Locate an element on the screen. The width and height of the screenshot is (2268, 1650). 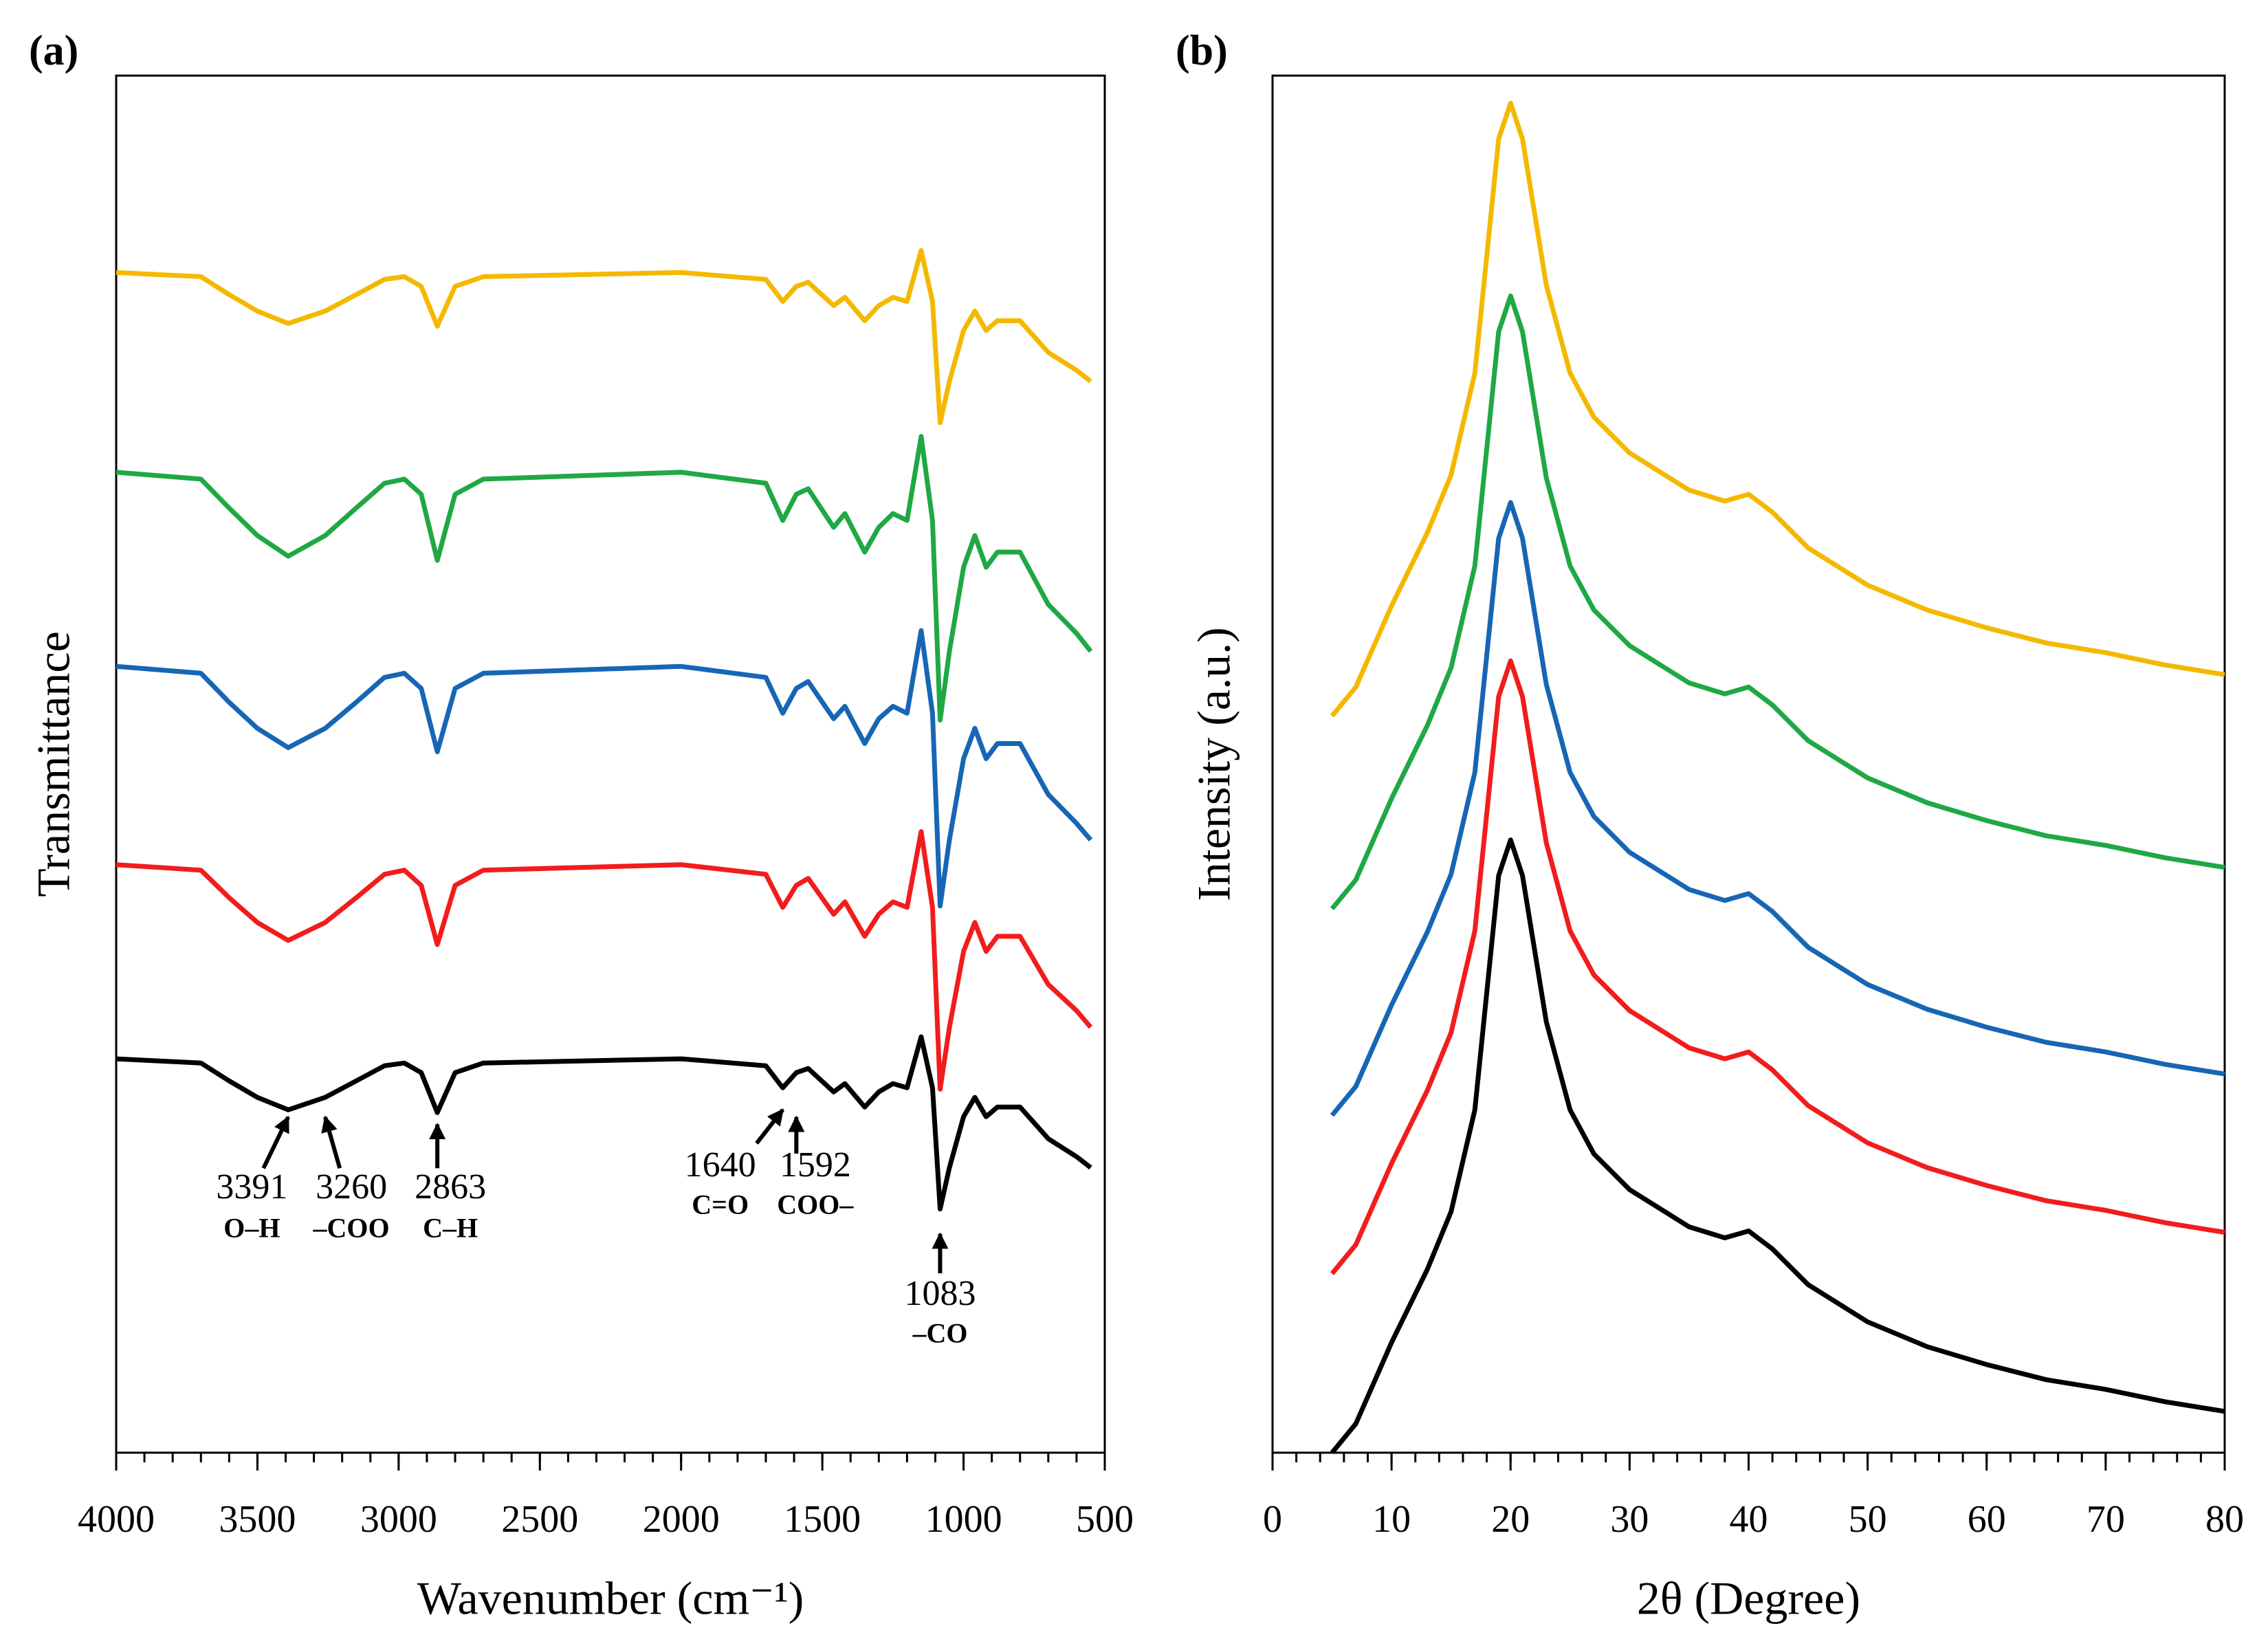
annotation-value: 2863 is located at coordinates (451, 1187).